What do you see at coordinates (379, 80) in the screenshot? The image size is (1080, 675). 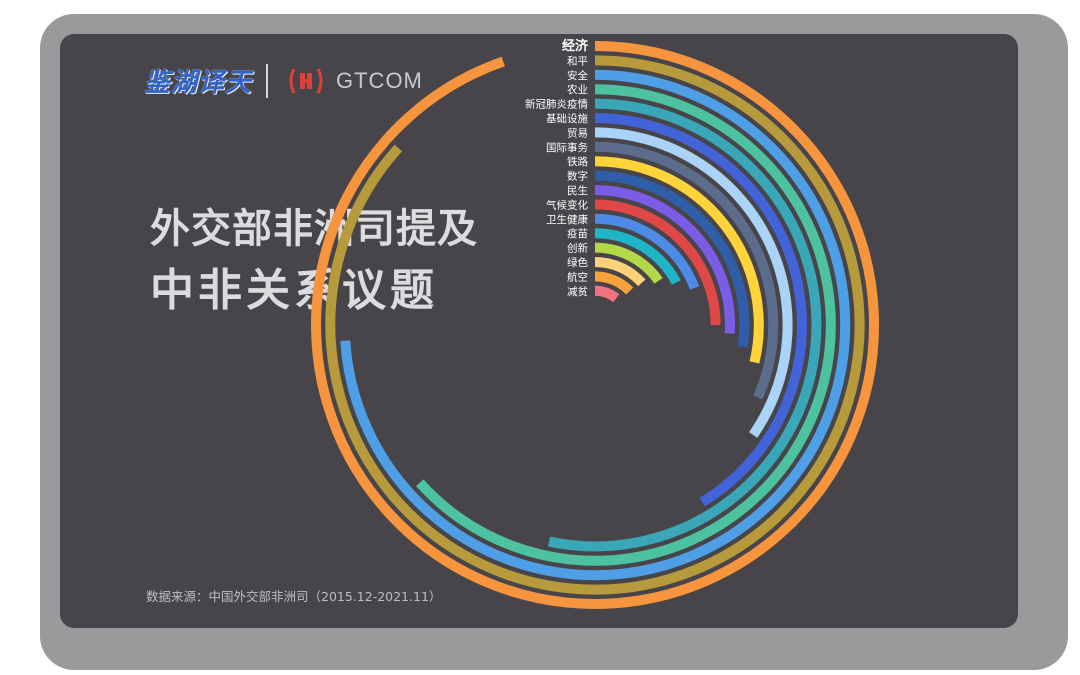 I see `brand-logo-en: GTCOM` at bounding box center [379, 80].